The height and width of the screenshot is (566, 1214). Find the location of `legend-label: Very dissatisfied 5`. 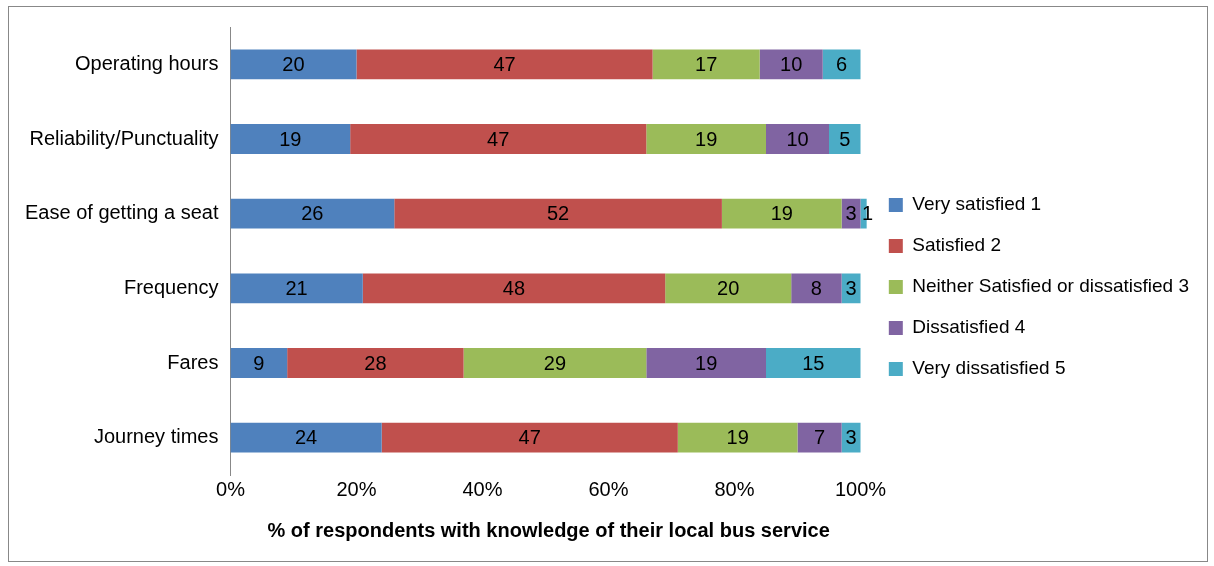

legend-label: Very dissatisfied 5 is located at coordinates (989, 368).